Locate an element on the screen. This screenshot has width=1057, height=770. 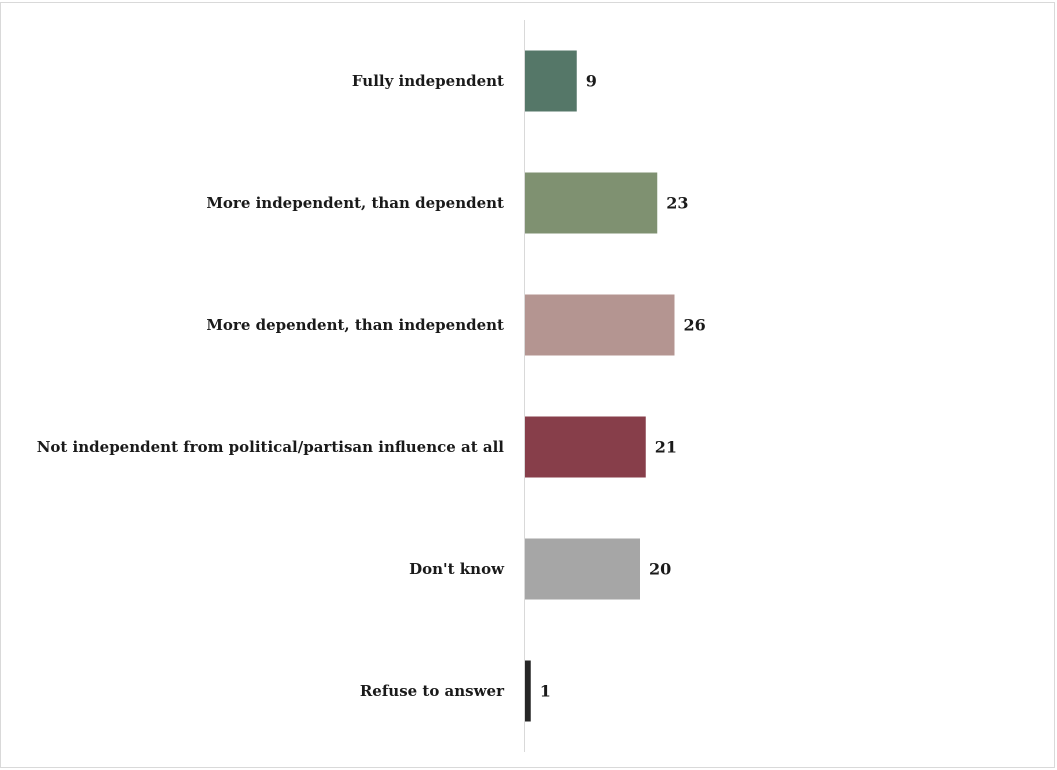
data-label-5: 1 is located at coordinates (545, 691).